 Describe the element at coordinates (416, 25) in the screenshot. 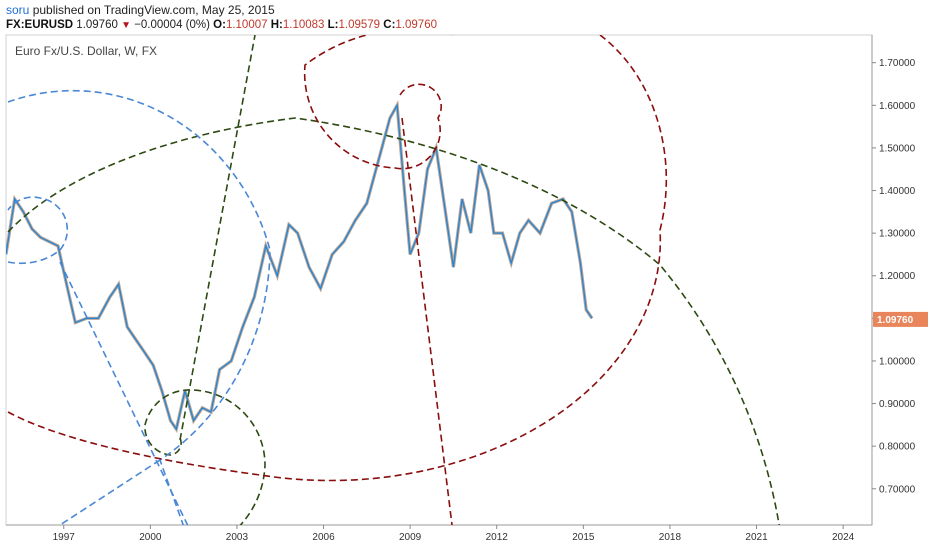

I see `close-value: 1.09760` at that location.